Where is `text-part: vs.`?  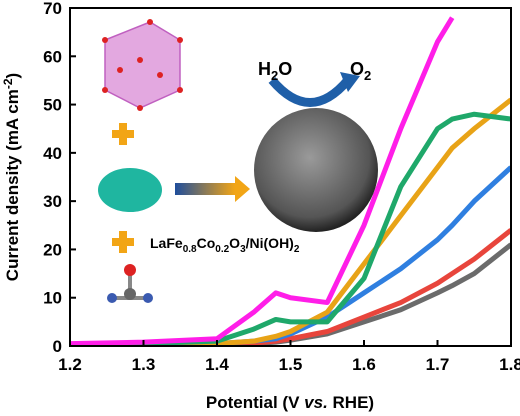 text-part: vs. is located at coordinates (316, 402).